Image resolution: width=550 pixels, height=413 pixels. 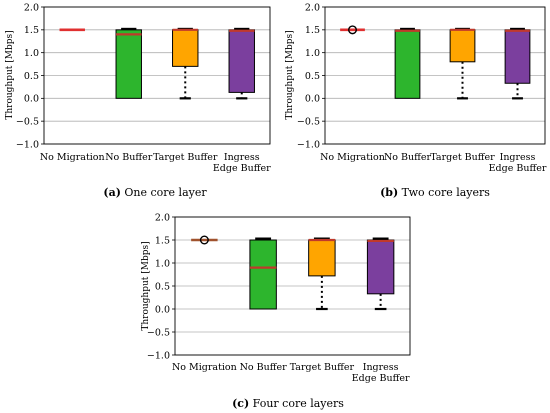 What do you see at coordinates (112, 192) in the screenshot?
I see `caption-letter: (a)` at bounding box center [112, 192].